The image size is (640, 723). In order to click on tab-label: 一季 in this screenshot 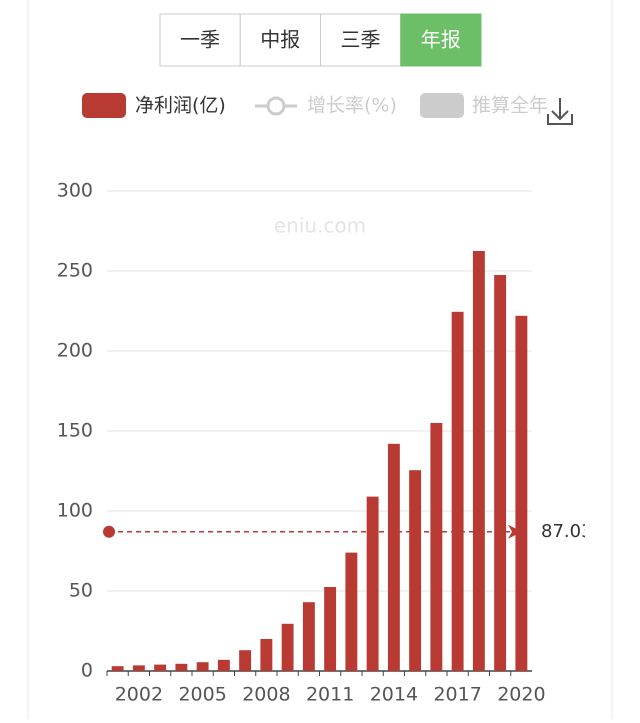, I will do `click(200, 40)`.